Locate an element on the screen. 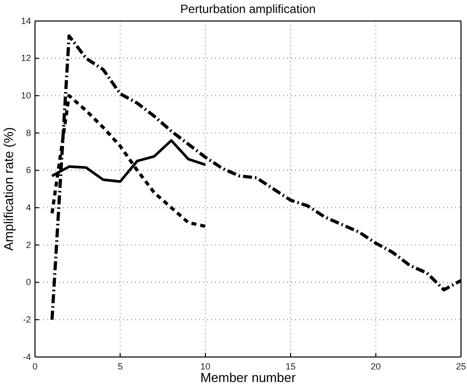 The width and height of the screenshot is (467, 386). chart-title: Perturbation amplification is located at coordinates (248, 9).